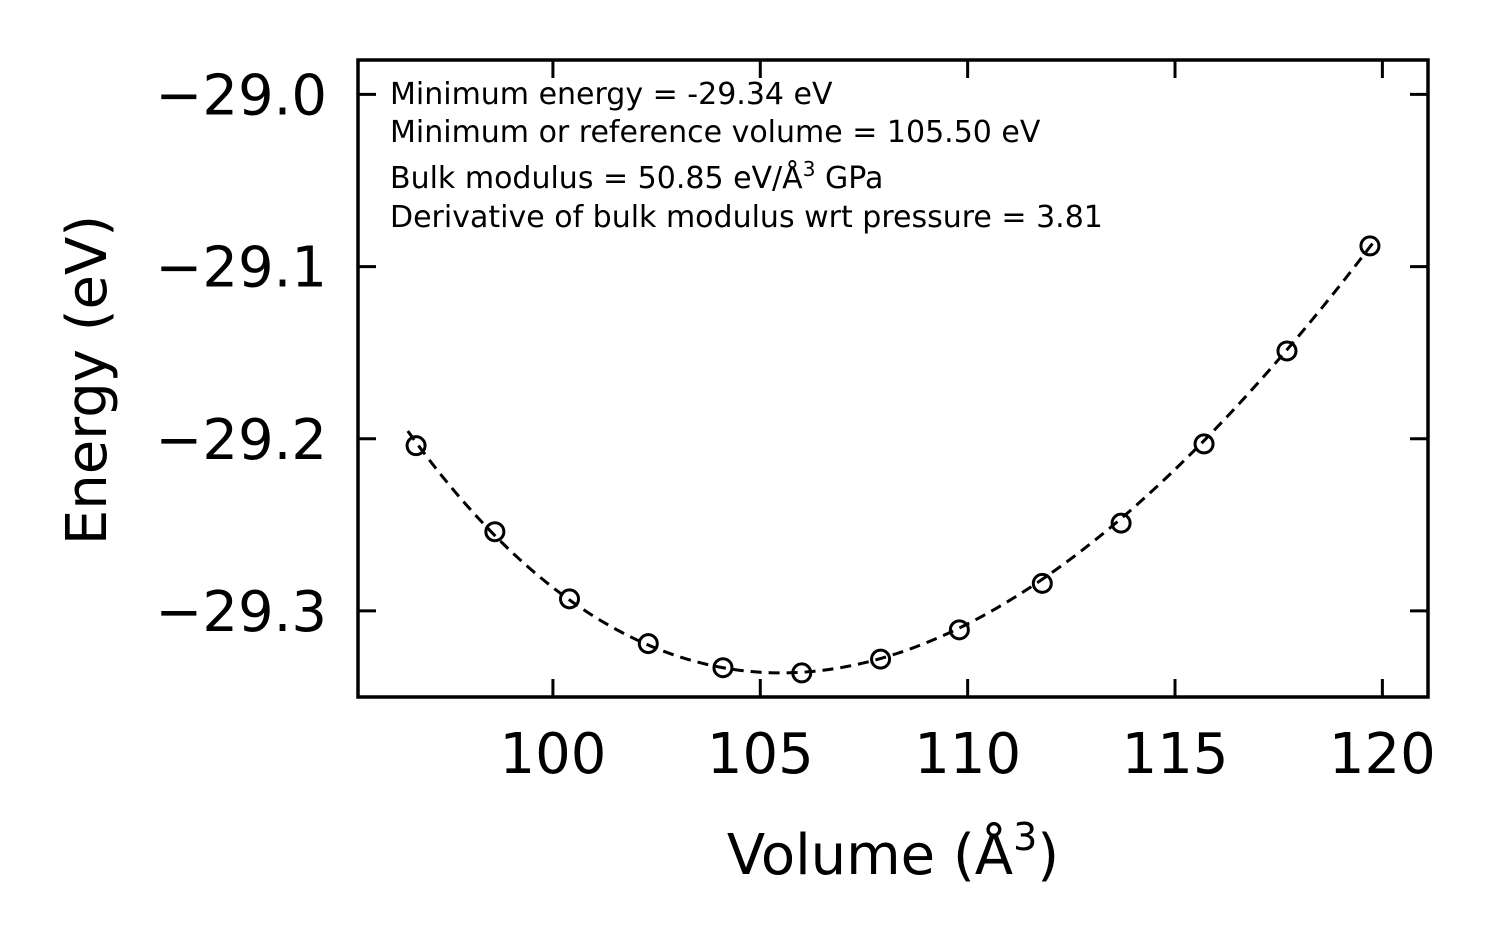  What do you see at coordinates (1048, 855) in the screenshot?
I see `x-axis-title-end: )` at bounding box center [1048, 855].